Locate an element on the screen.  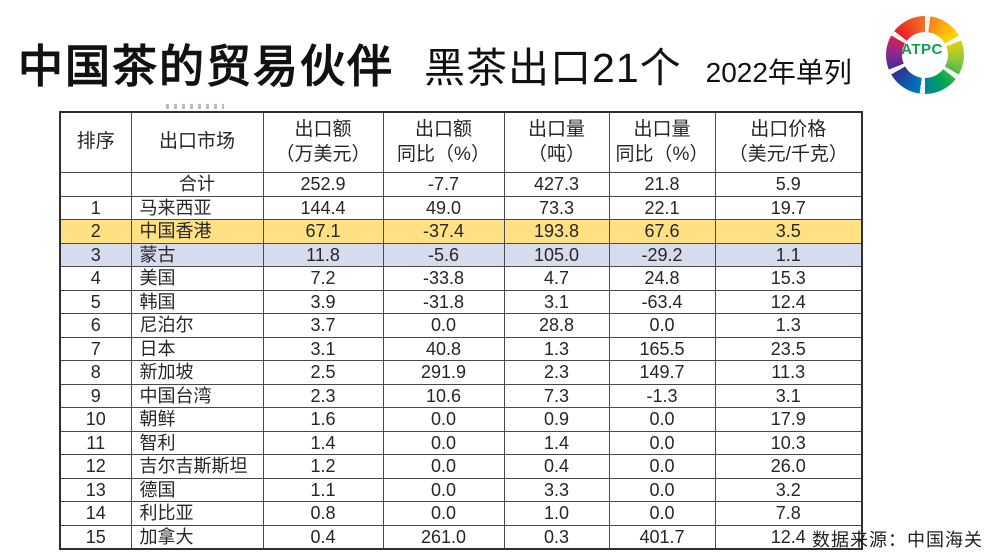
rank-cell: 15 is located at coordinates (95, 537).